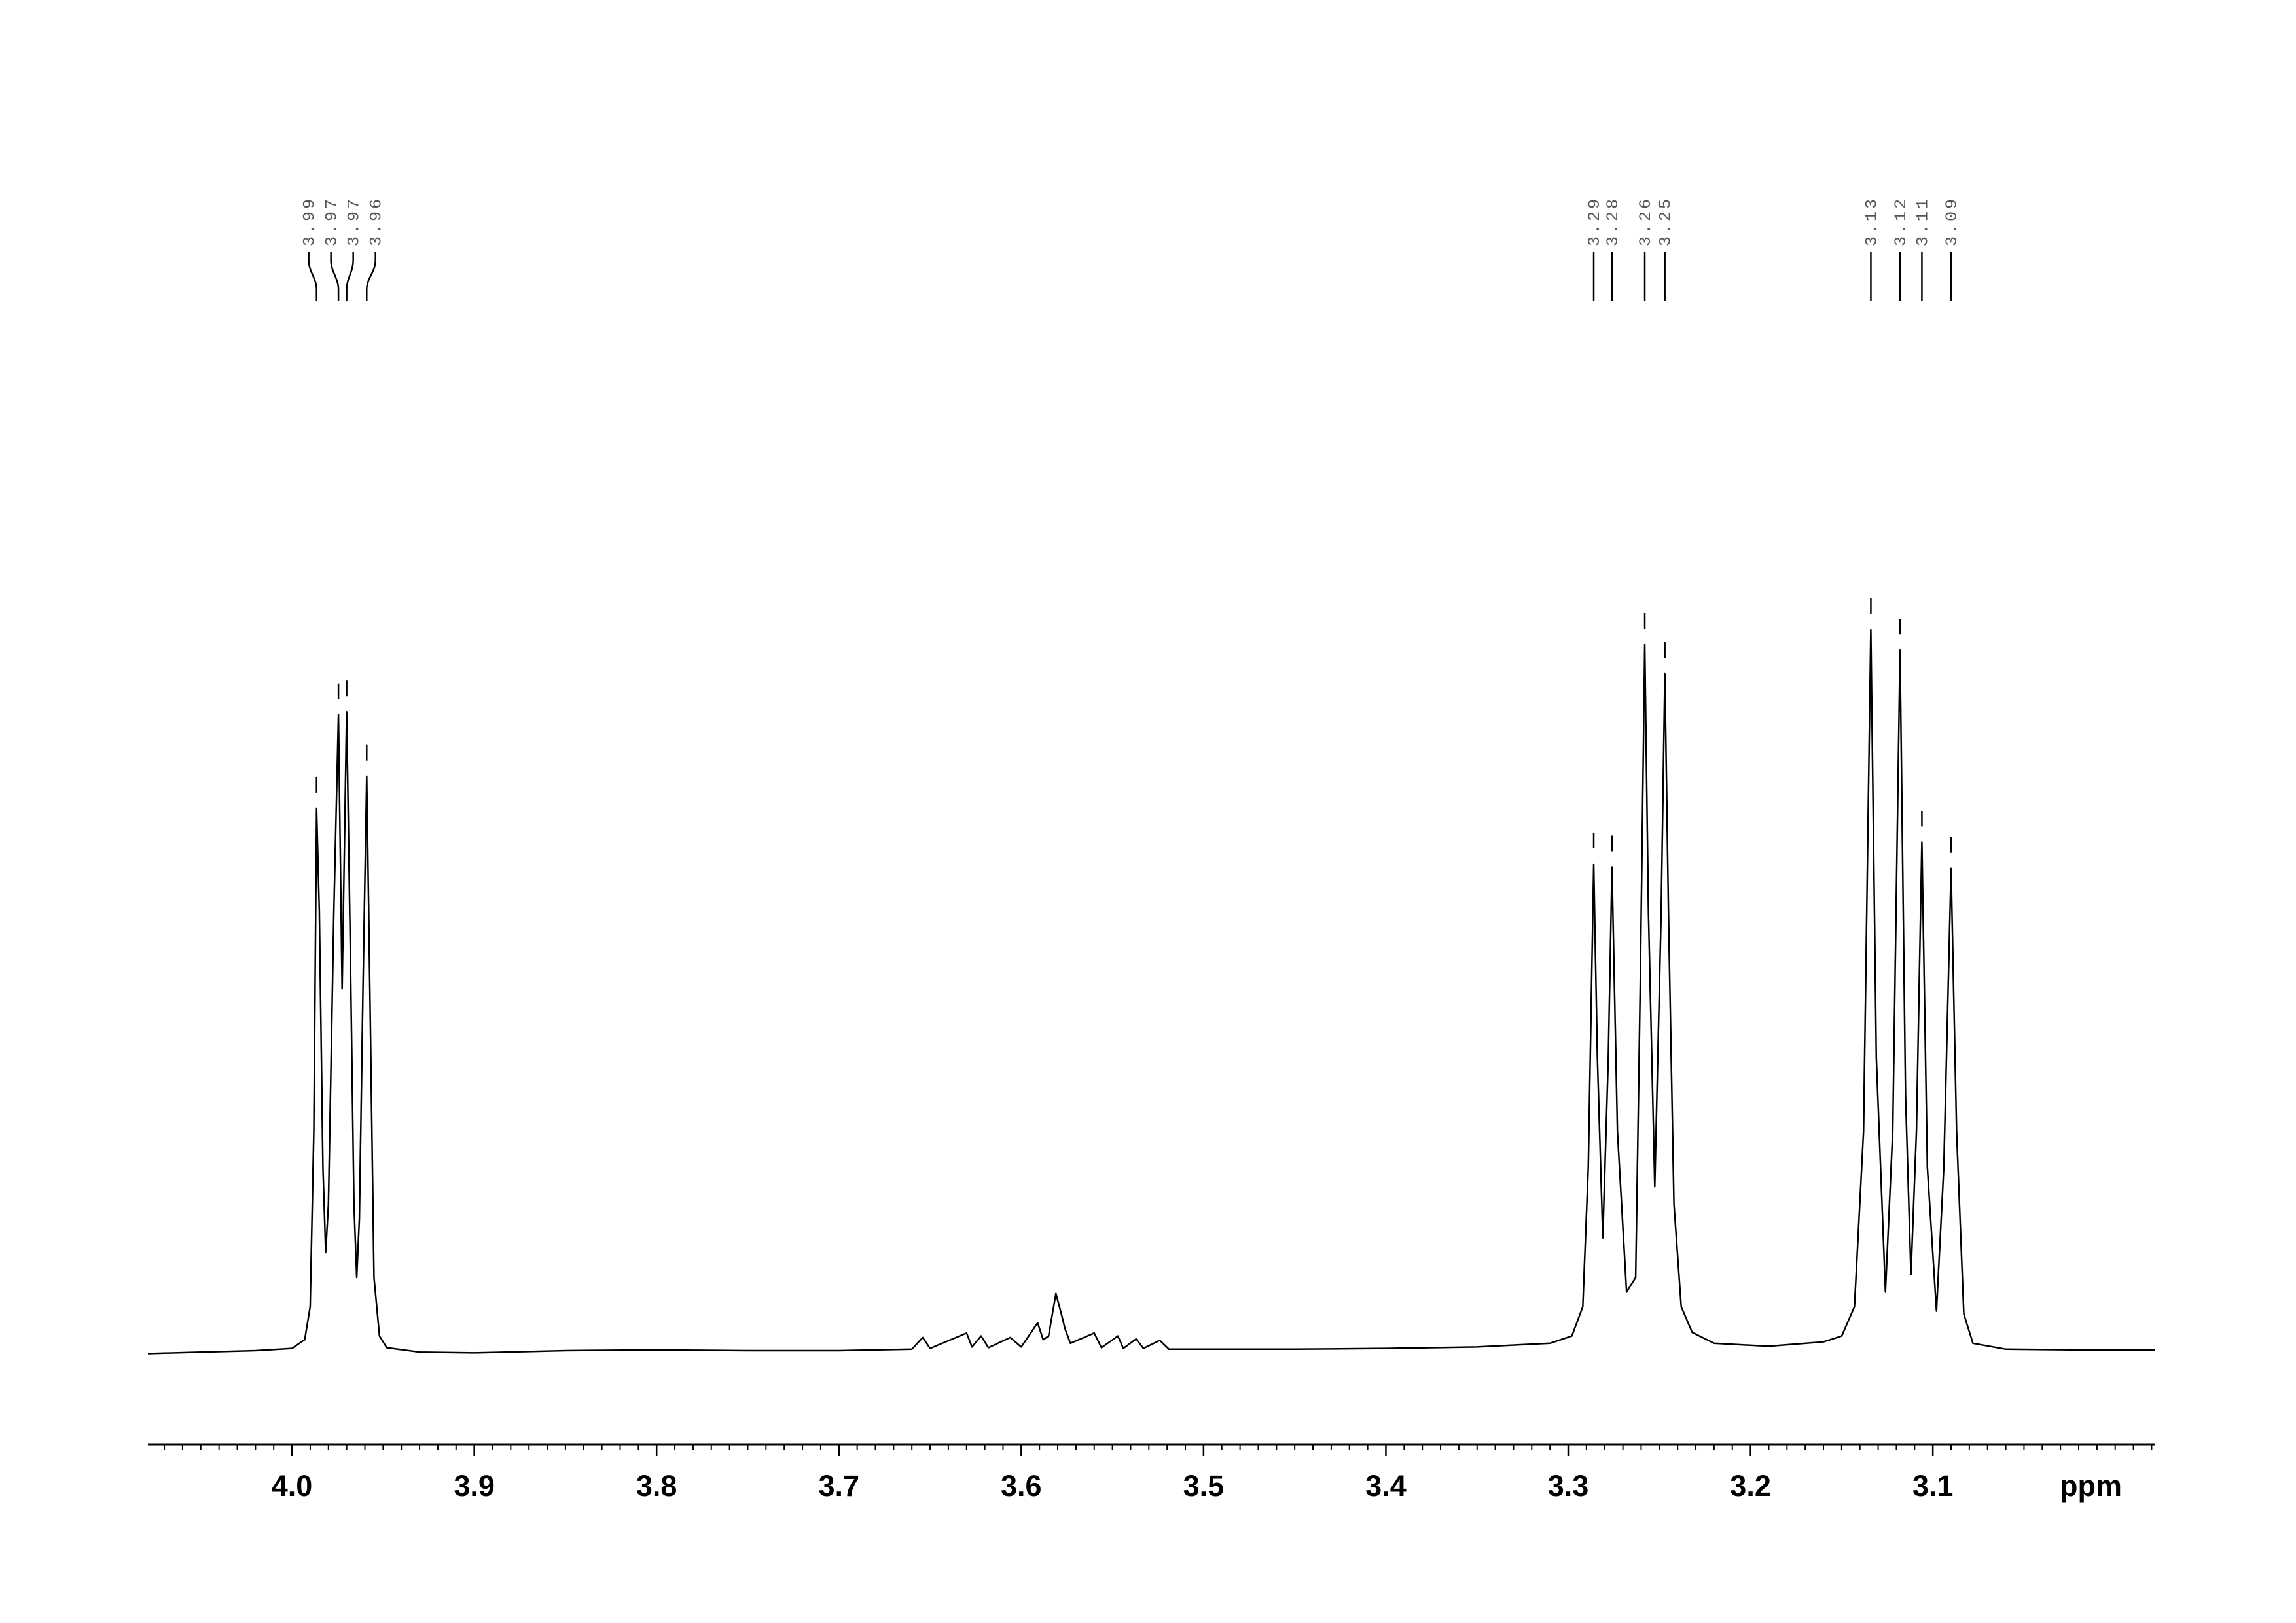  What do you see at coordinates (1871, 221) in the screenshot?
I see `peak-label: 3.13` at bounding box center [1871, 221].